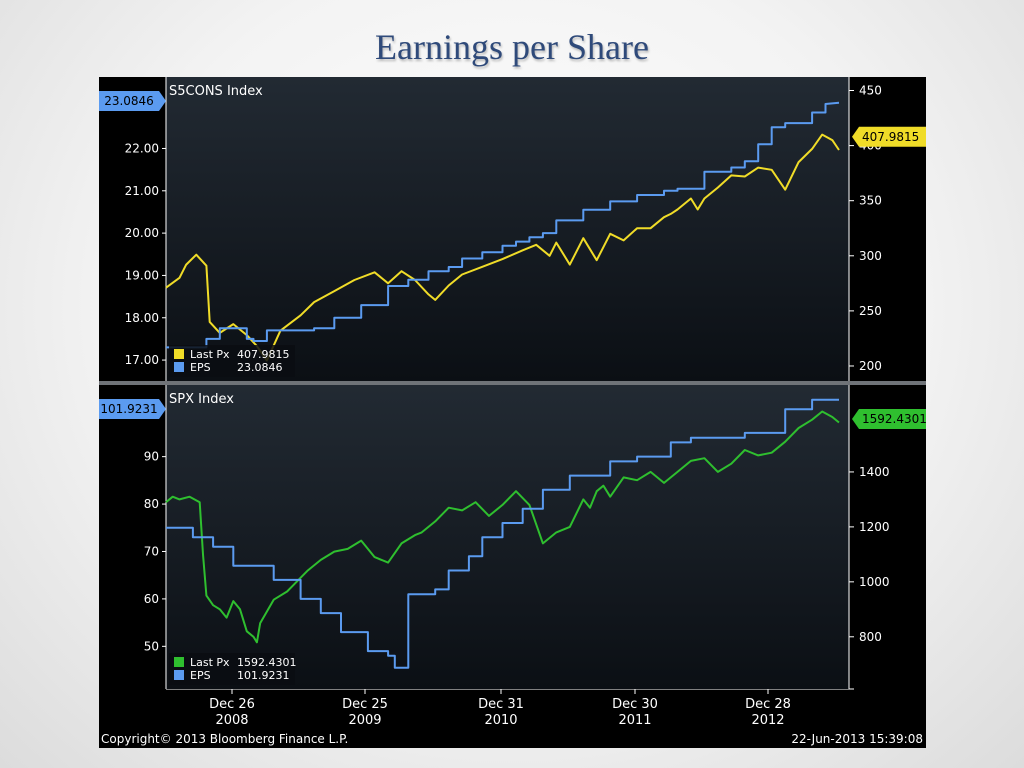 The width and height of the screenshot is (1024, 768). I want to click on right-value-label: 1592.4301, so click(894, 419).